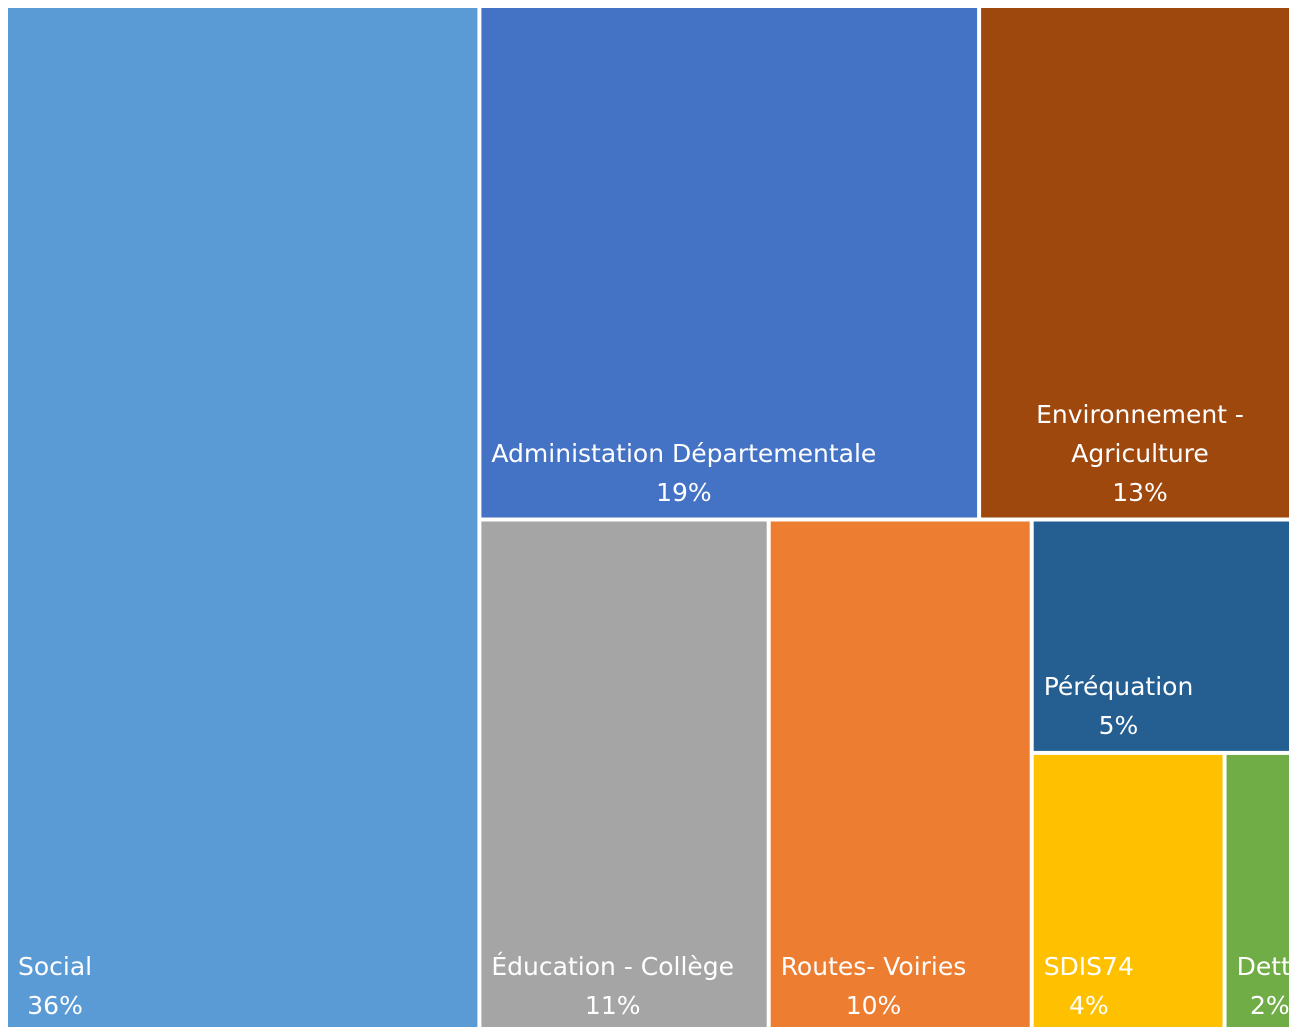 This screenshot has height=1027, width=1289. I want to click on value-label: 4%, so click(1088, 1005).